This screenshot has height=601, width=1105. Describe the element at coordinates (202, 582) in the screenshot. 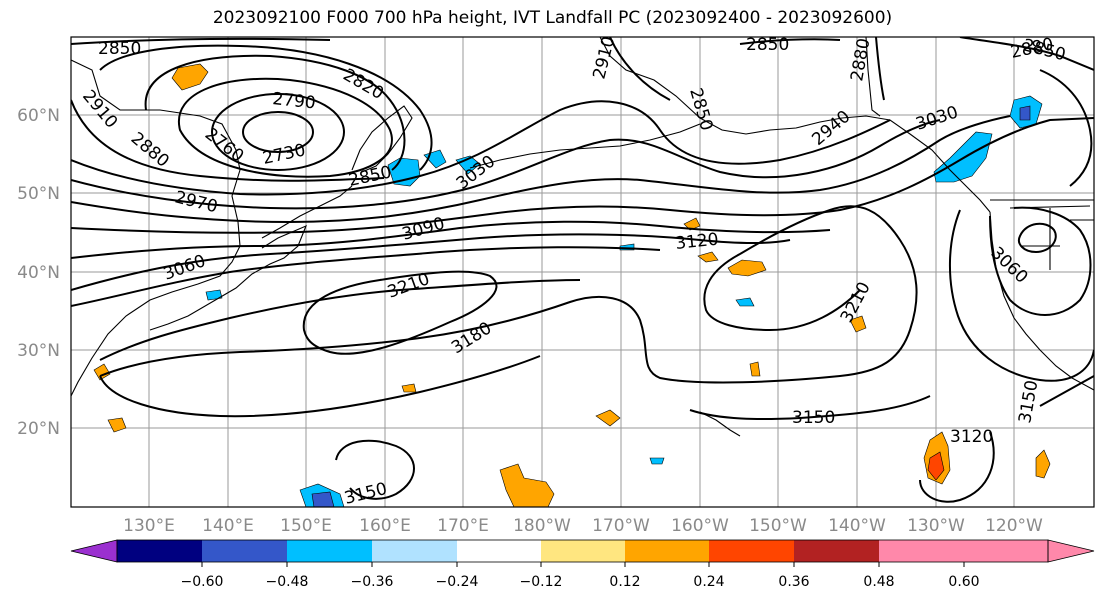

I see `colorbar-tick-label: −0.60` at that location.